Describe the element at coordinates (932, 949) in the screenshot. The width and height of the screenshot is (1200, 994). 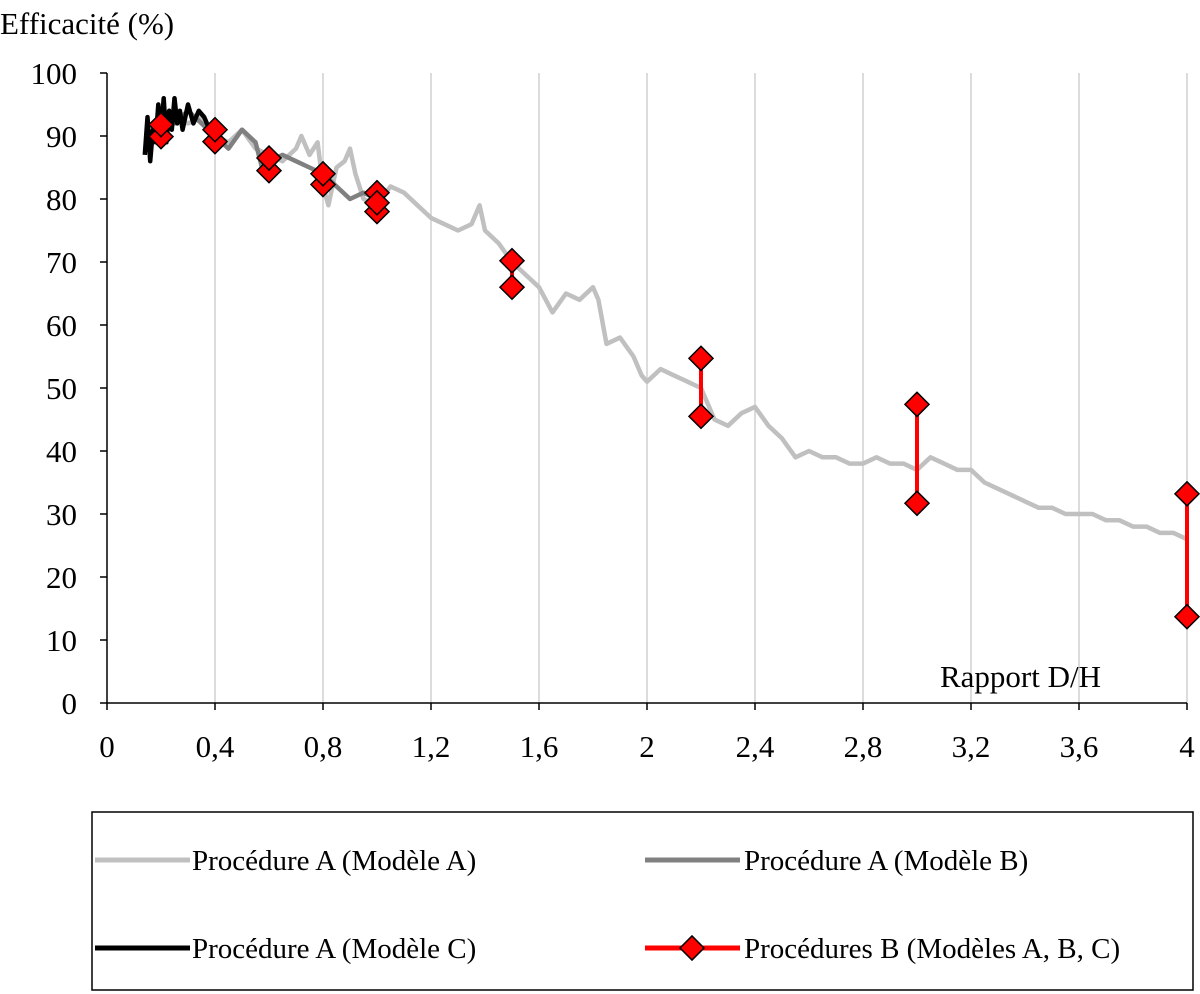
I see `legend-label-procedure-b: Procédures B (Modèles A, B, C)` at that location.